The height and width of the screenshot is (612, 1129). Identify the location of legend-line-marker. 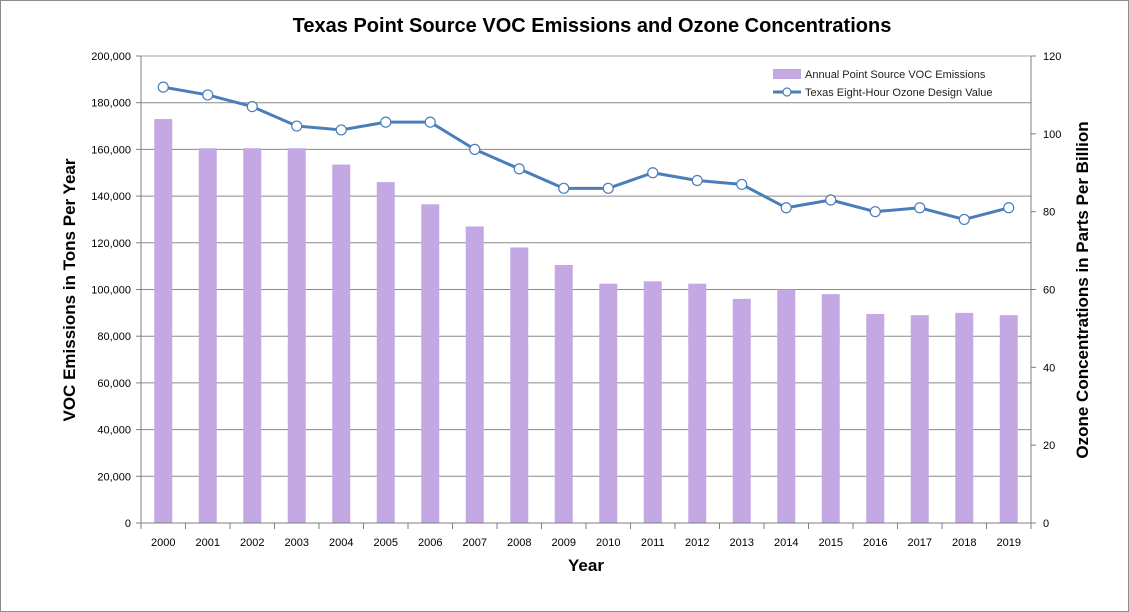
(787, 92).